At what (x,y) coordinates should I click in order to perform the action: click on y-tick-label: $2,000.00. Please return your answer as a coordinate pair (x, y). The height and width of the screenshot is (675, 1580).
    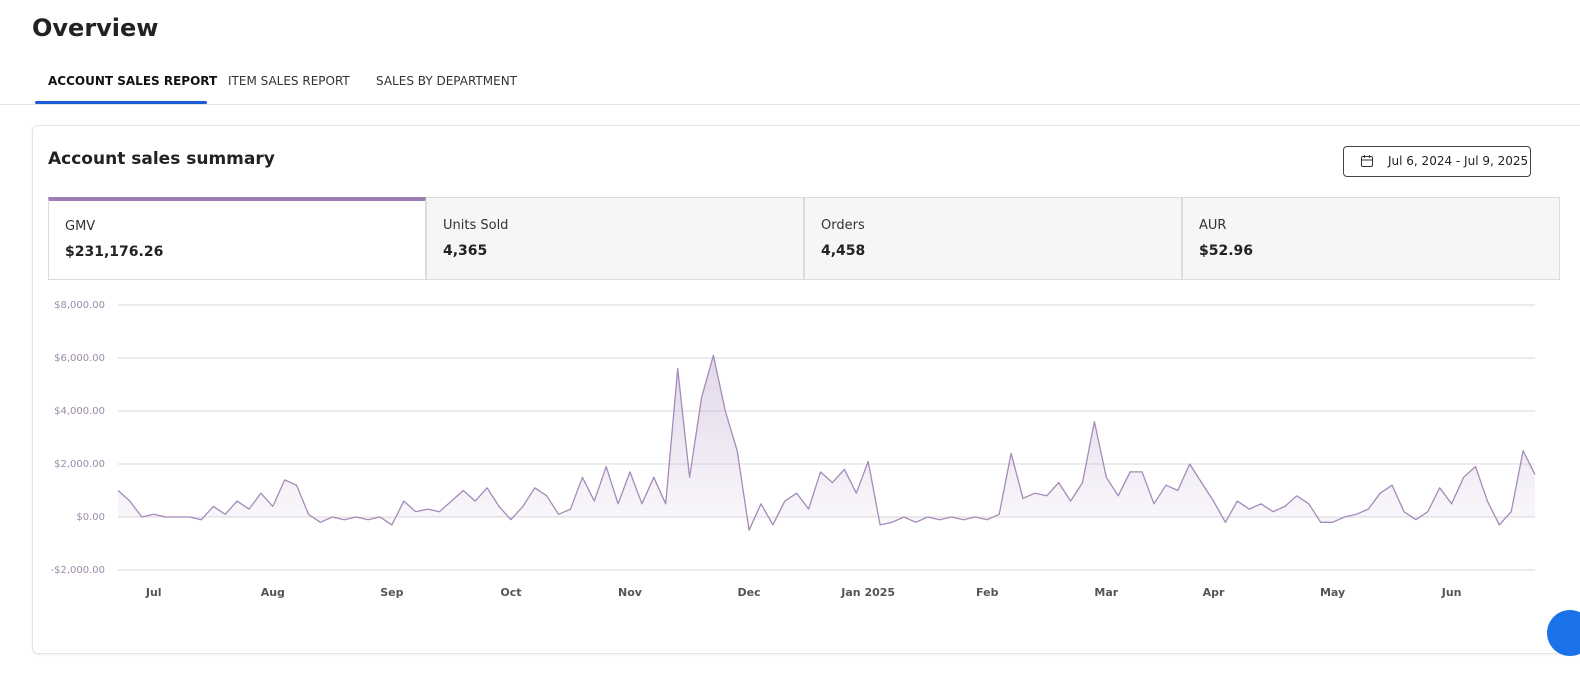
    Looking at the image, I should click on (79, 464).